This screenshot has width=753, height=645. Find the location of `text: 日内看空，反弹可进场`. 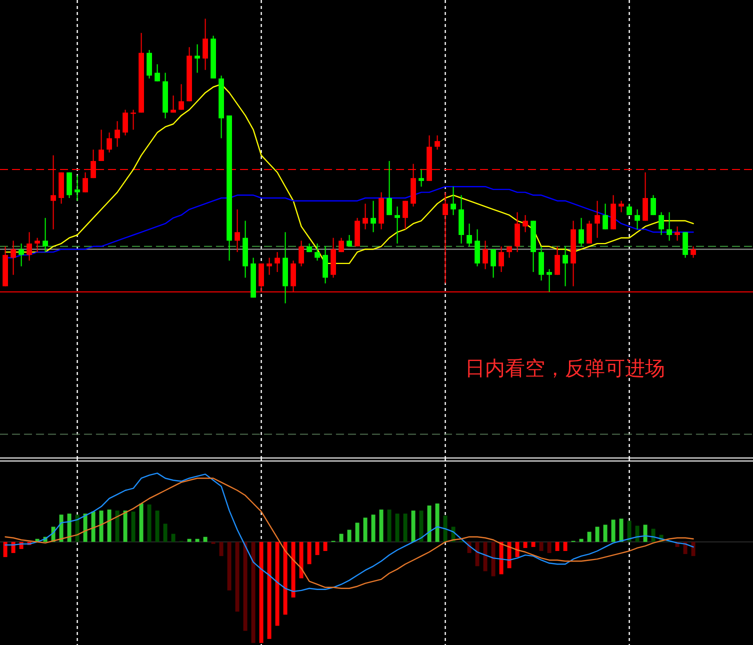

text: 日内看空，反弹可进场 is located at coordinates (565, 369).